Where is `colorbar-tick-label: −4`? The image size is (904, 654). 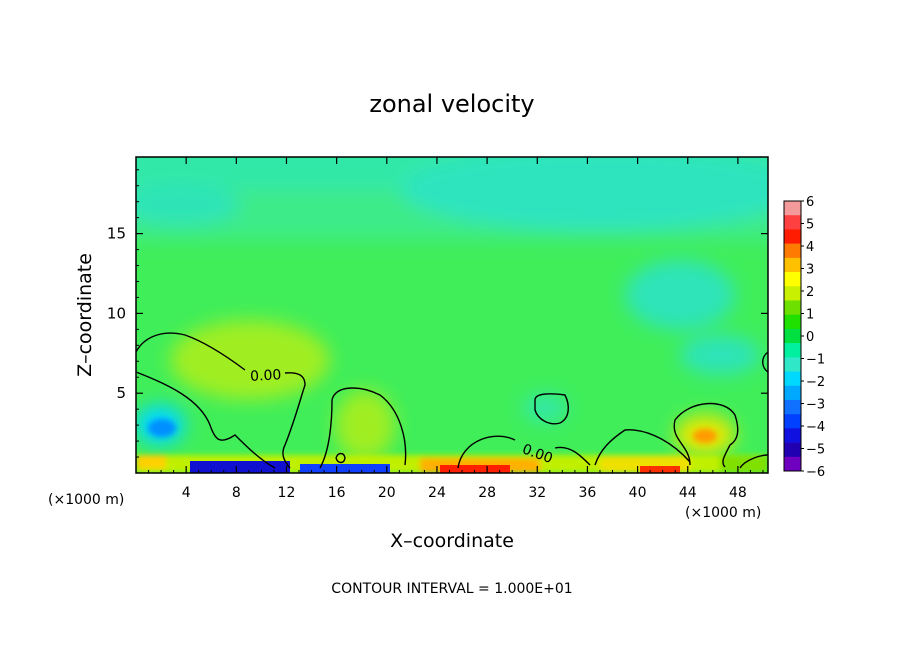 colorbar-tick-label: −4 is located at coordinates (815, 427).